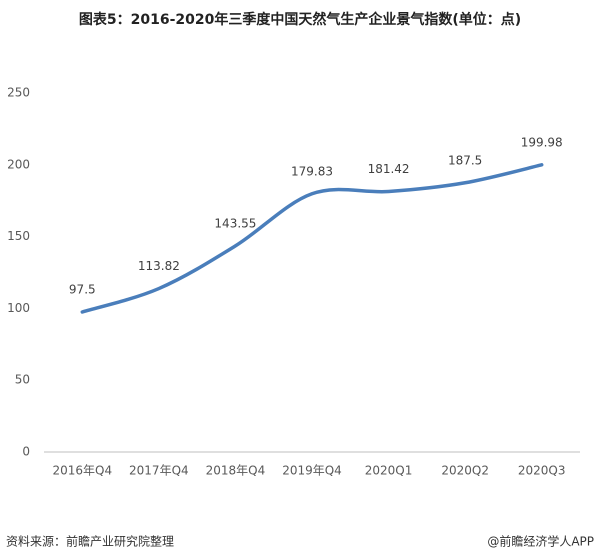 Image resolution: width=600 pixels, height=560 pixels. Describe the element at coordinates (159, 266) in the screenshot. I see `data-label: 113.82` at that location.